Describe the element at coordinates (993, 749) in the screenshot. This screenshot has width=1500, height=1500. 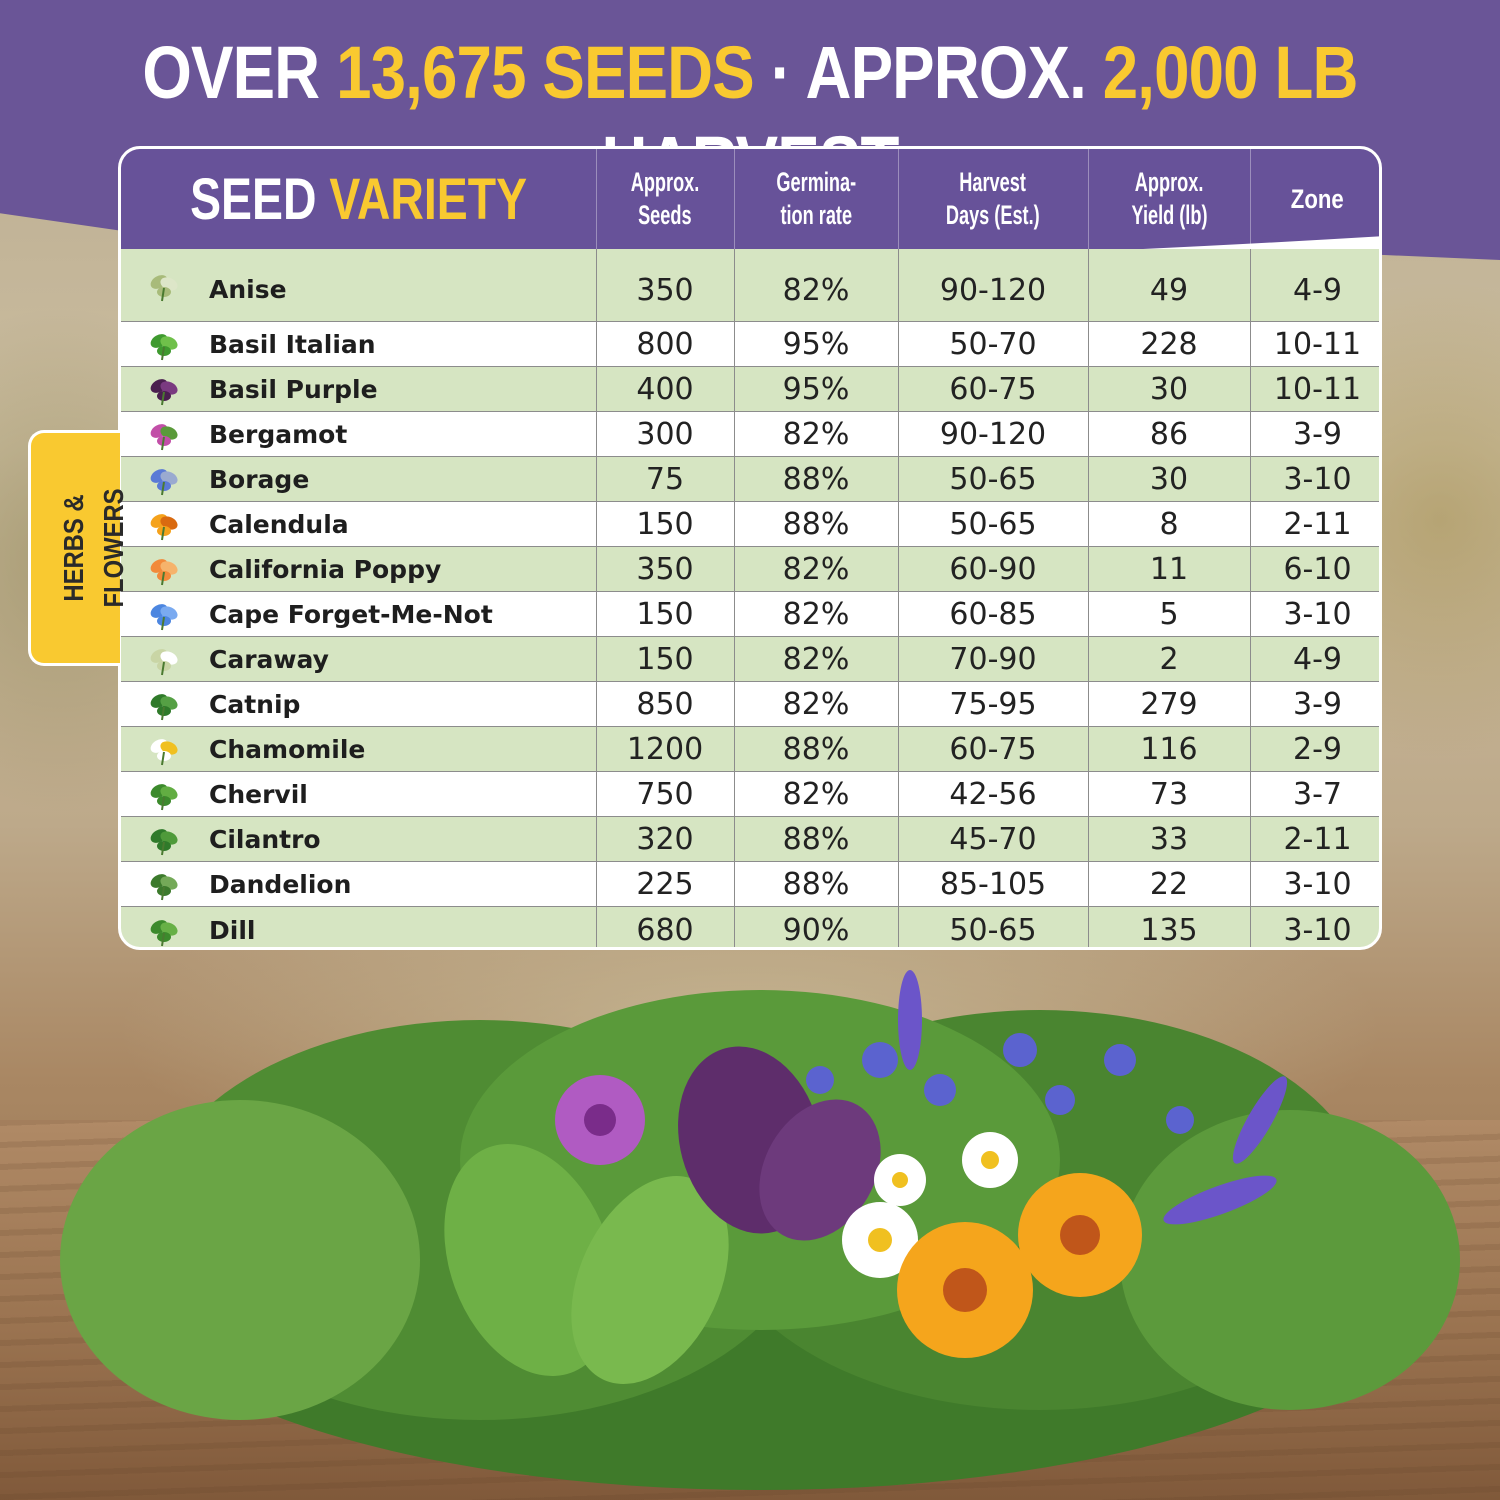
I see `days-cell: 60-75` at that location.